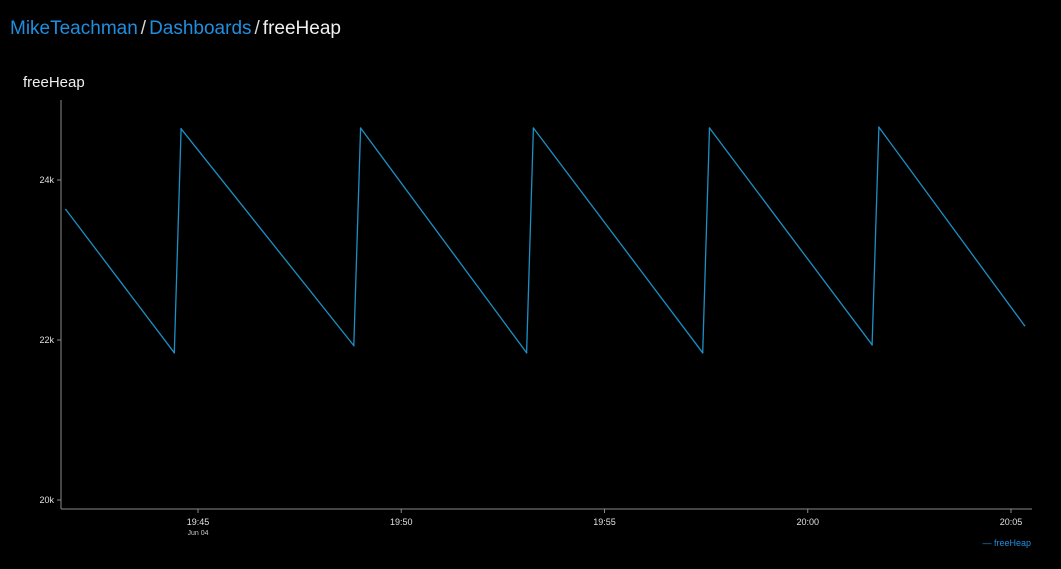 The width and height of the screenshot is (1061, 569). I want to click on breadcrumb: MikeTeachman / Dashboards / freeHeap, so click(175, 29).